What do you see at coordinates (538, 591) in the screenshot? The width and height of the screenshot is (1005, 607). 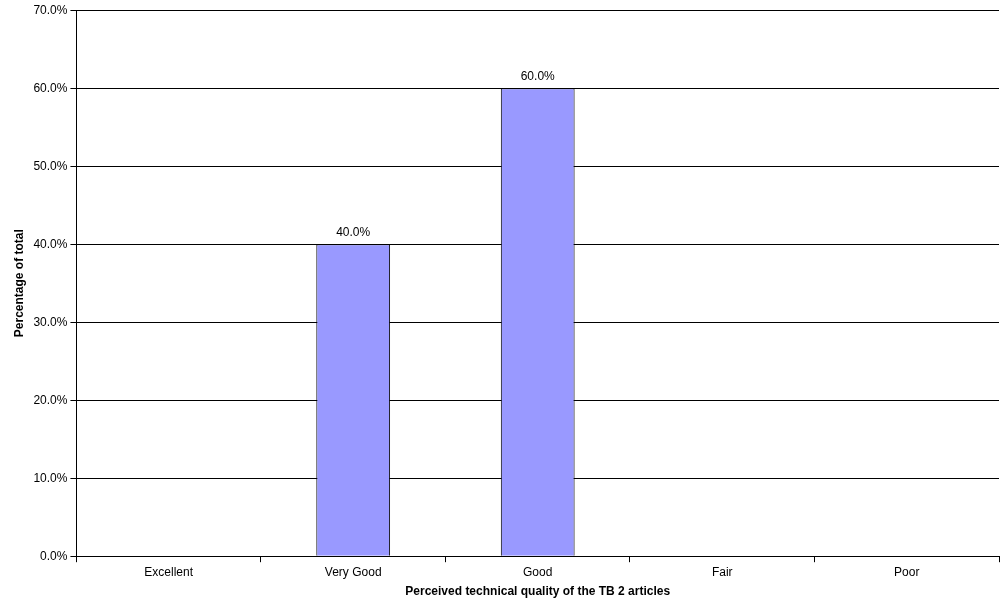 I see `x-axis-title: Perceived technical quality of the TB 2 articles` at bounding box center [538, 591].